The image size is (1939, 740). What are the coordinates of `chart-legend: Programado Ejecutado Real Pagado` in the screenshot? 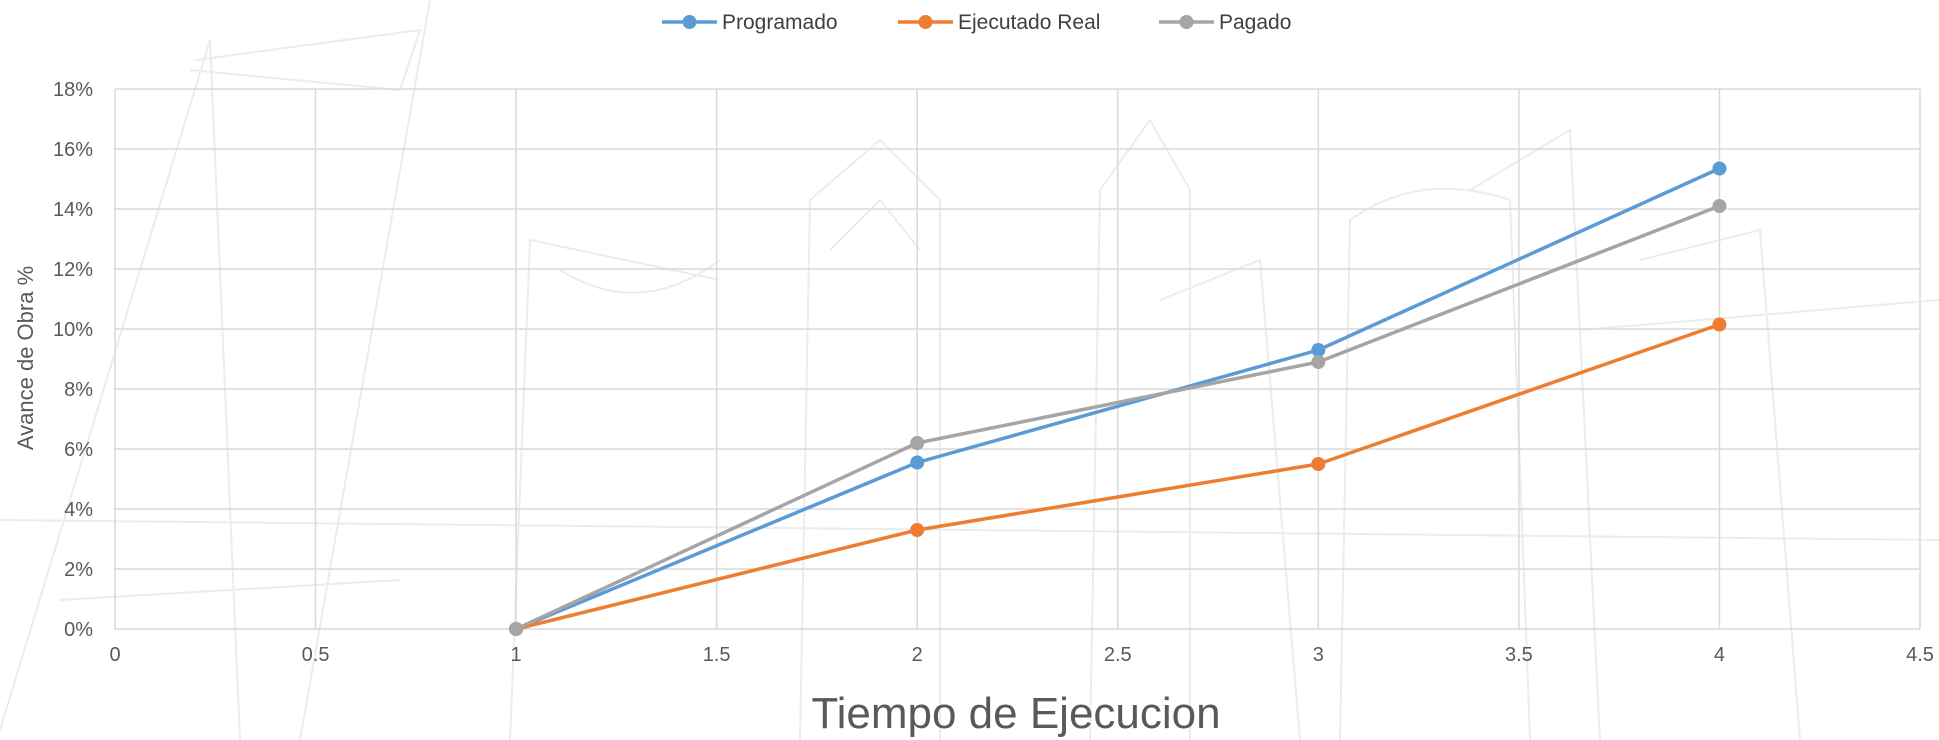 It's located at (976, 22).